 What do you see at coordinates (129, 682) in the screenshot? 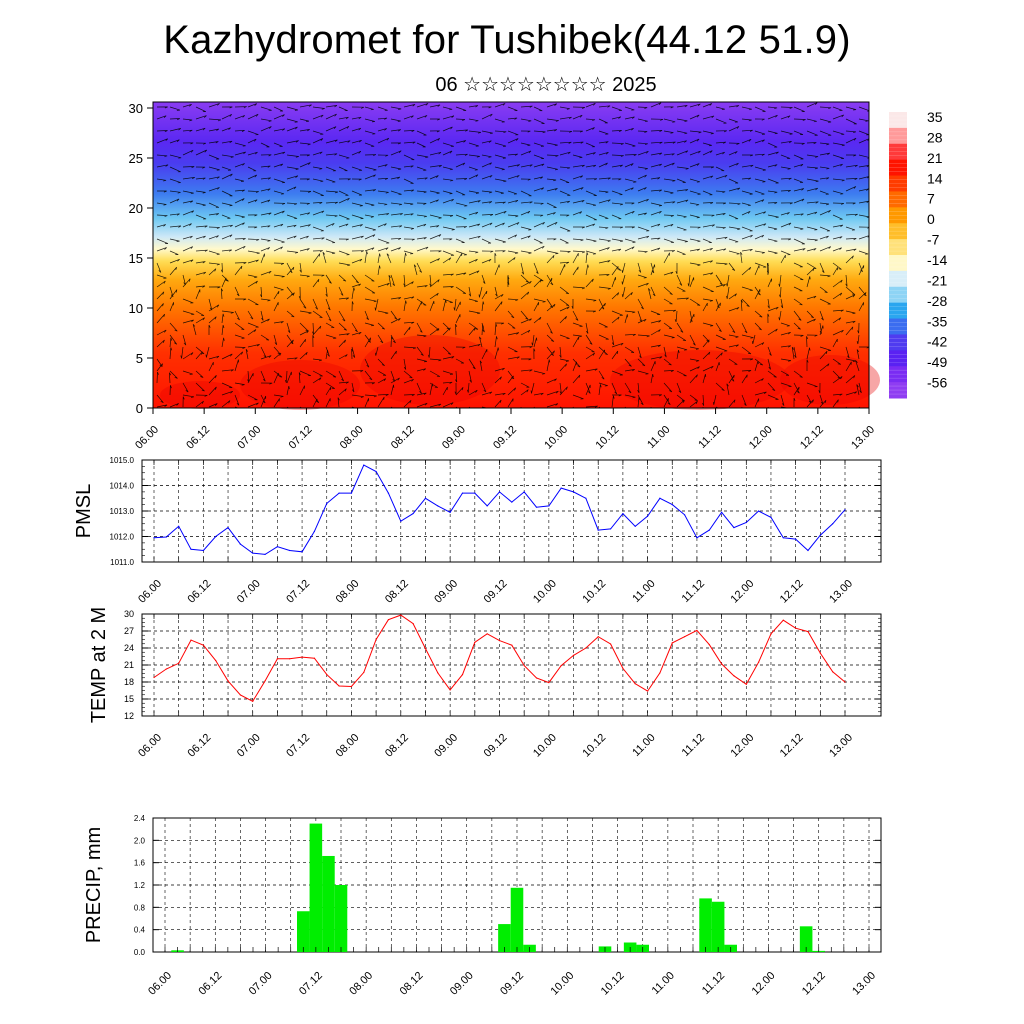
I see `y-tick-label: 18` at bounding box center [129, 682].